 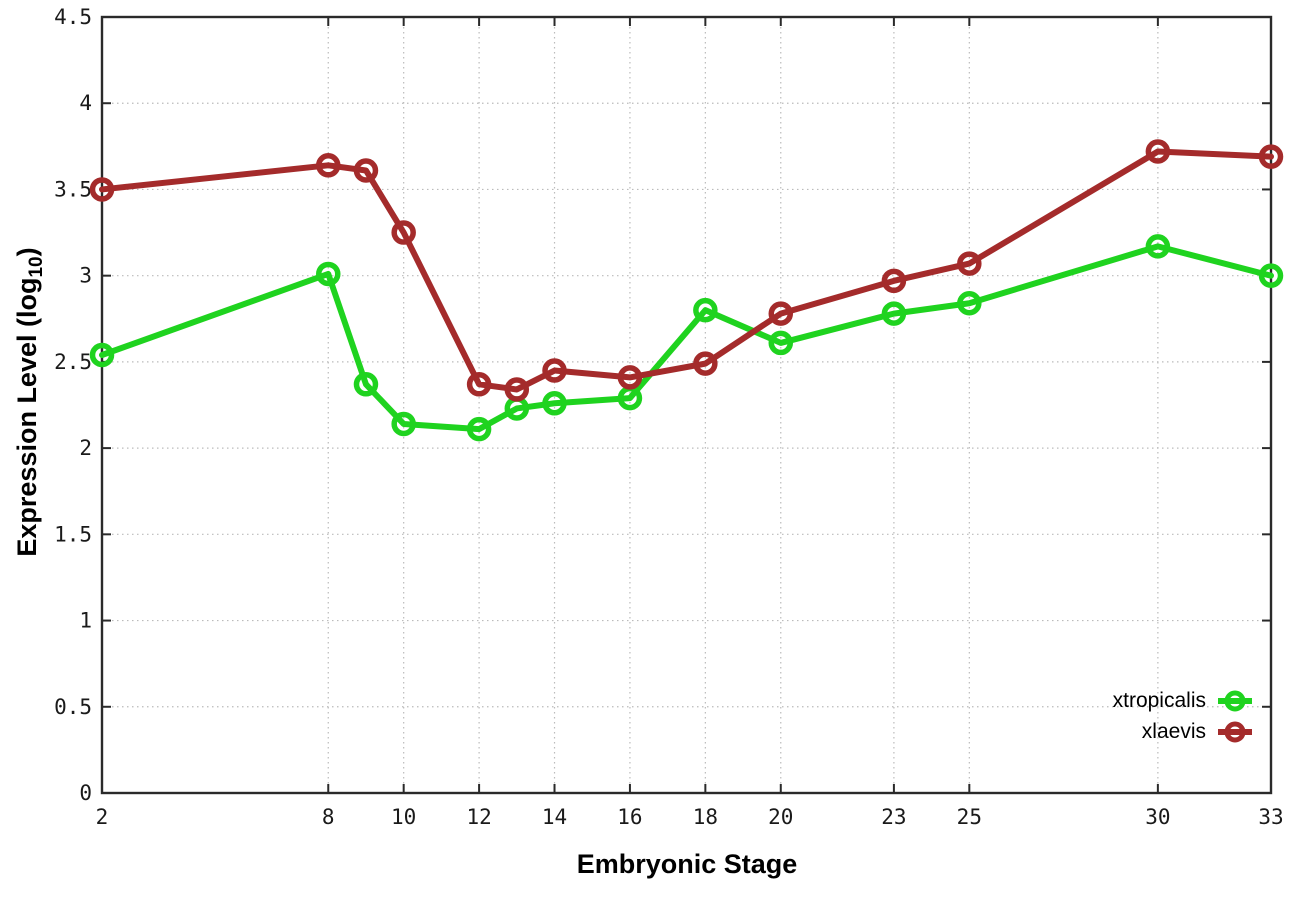 What do you see at coordinates (26, 417) in the screenshot?
I see `y-axis-title-text: Expression Level (log` at bounding box center [26, 417].